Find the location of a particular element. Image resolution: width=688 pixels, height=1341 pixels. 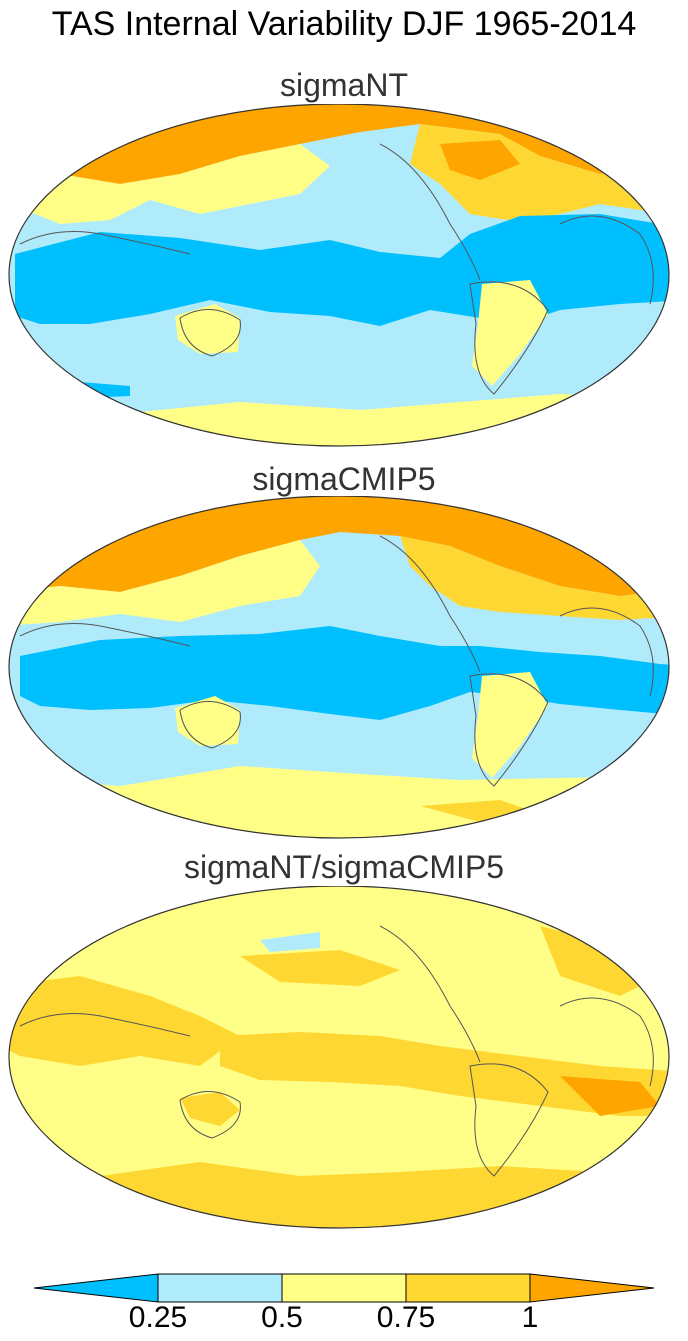

region-ratio-a is located at coordinates (124, 1021).